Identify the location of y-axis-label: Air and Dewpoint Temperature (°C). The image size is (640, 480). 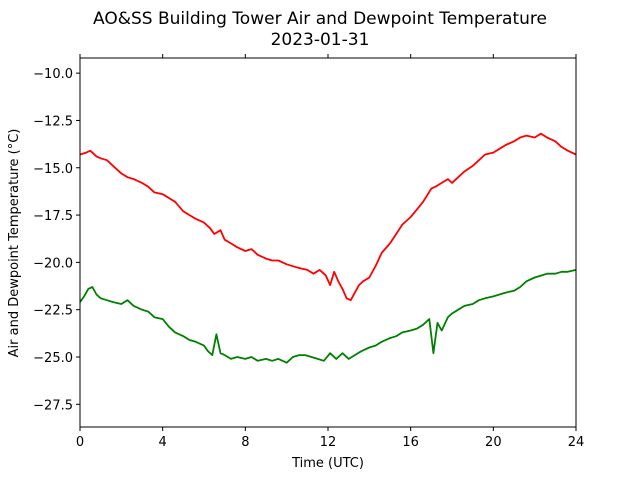
(14, 243).